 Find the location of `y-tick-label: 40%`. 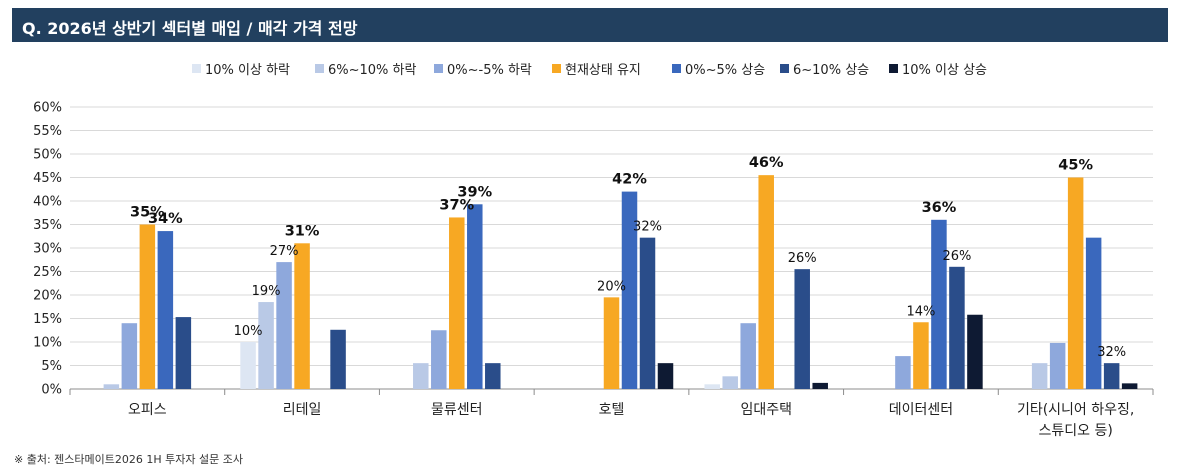

y-tick-label: 40% is located at coordinates (47, 202).